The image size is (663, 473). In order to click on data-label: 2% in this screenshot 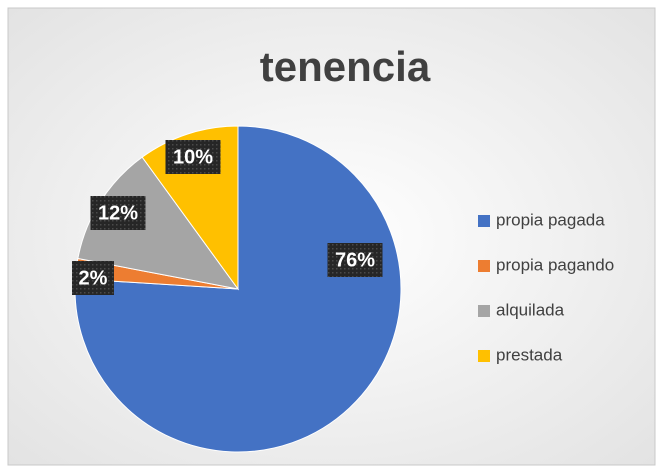, I will do `click(93, 278)`.